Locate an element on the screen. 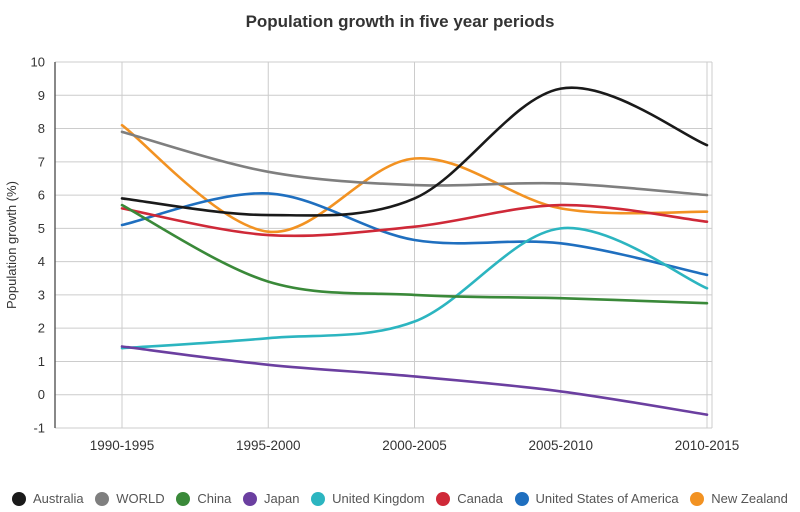 This screenshot has width=800, height=512. series-line-united-states-of-america is located at coordinates (414, 234).